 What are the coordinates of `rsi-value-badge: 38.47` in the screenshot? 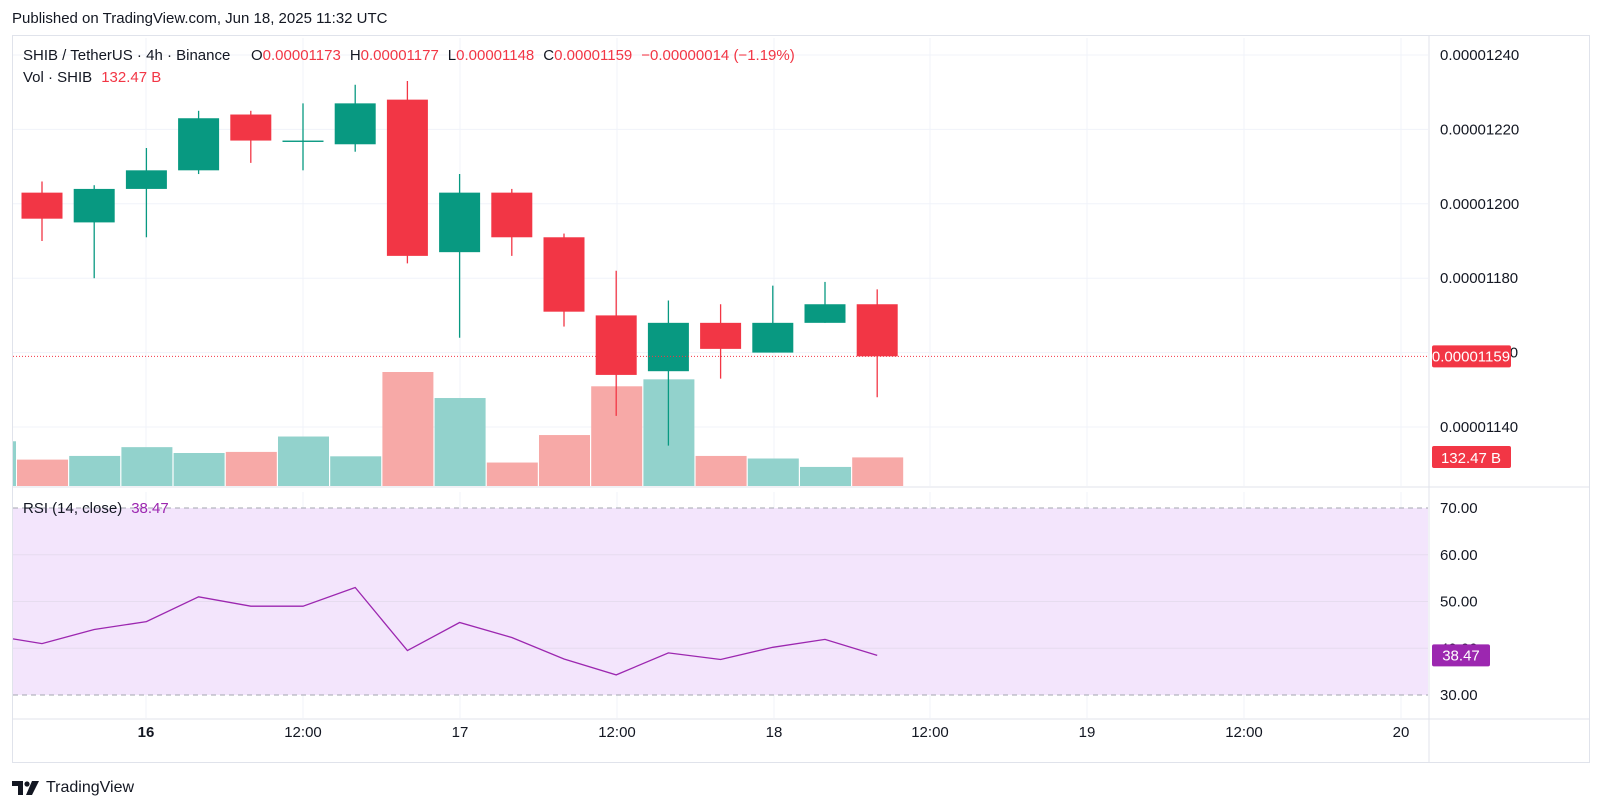 It's located at (1461, 655).